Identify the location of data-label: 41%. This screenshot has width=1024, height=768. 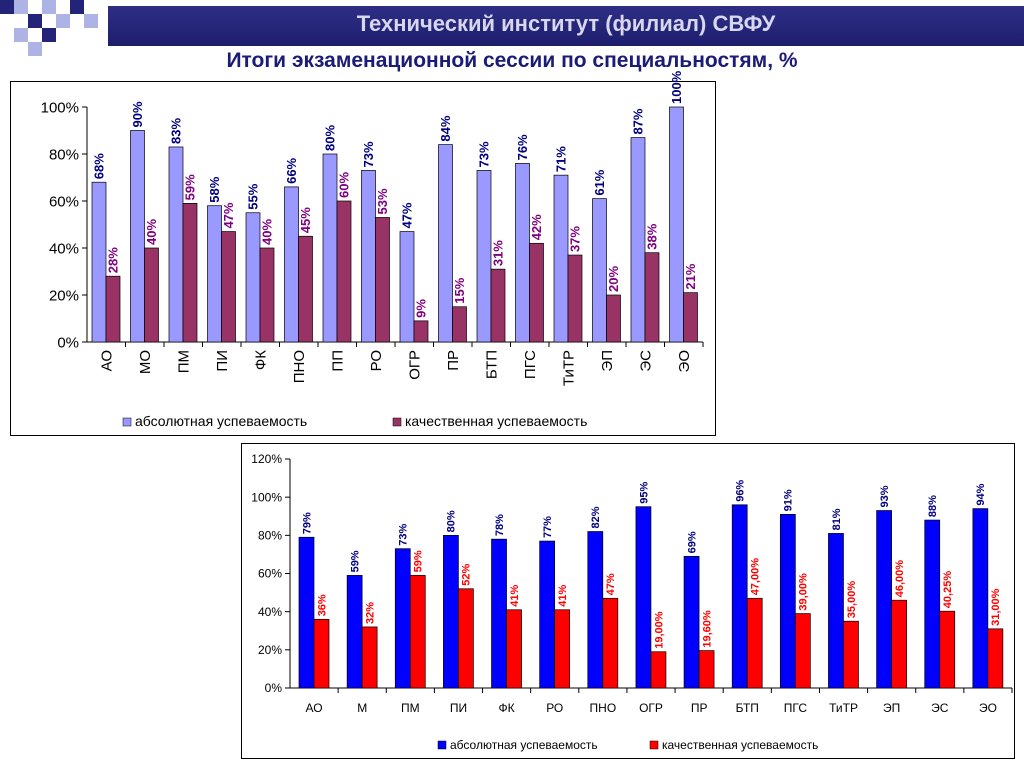
(563, 596).